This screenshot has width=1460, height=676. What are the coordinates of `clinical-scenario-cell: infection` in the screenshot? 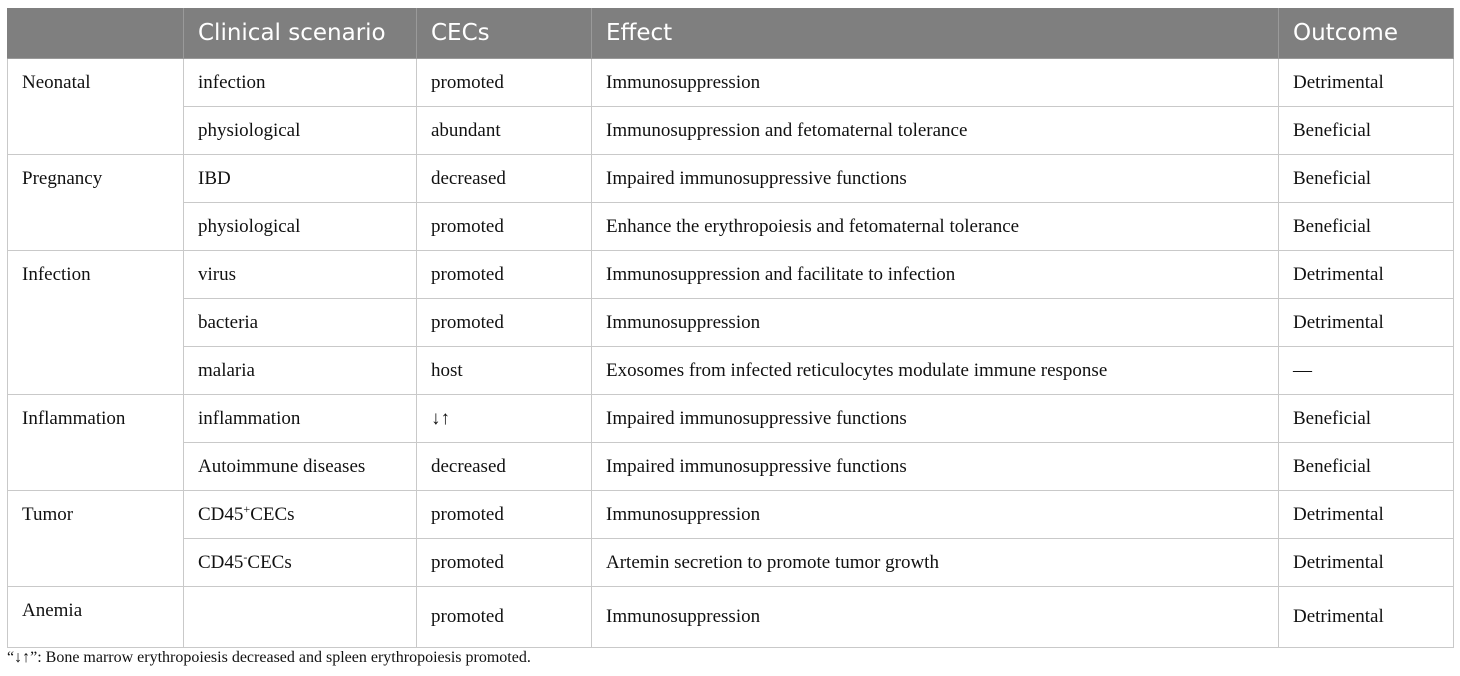 It's located at (300, 82).